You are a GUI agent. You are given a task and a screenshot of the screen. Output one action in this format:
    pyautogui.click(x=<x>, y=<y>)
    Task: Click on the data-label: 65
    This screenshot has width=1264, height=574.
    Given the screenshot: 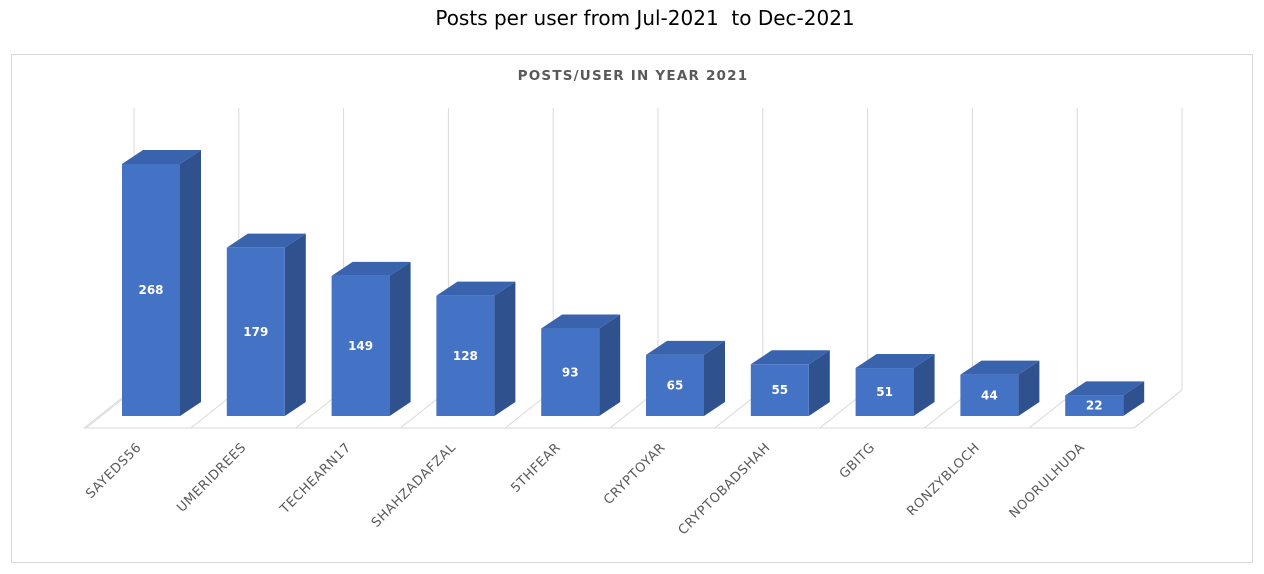 What is the action you would take?
    pyautogui.click(x=675, y=385)
    